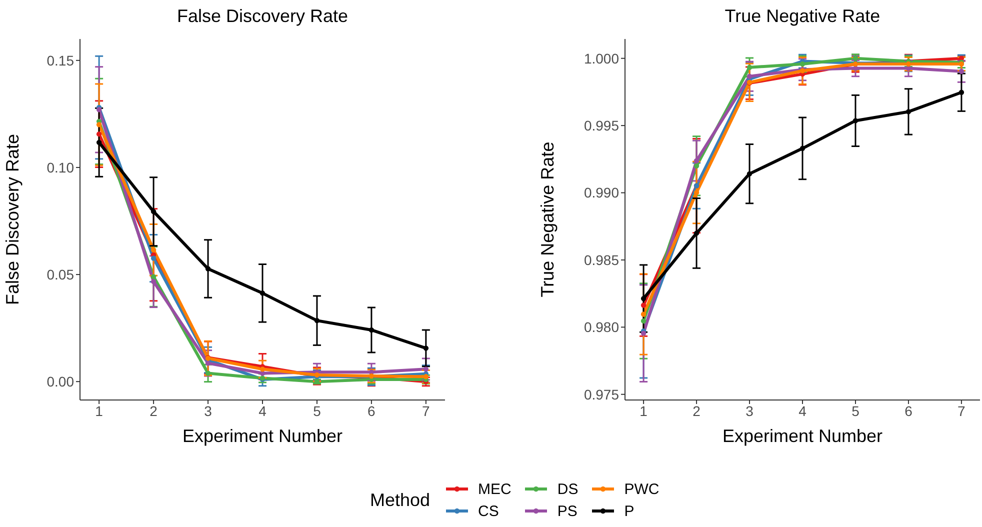  I want to click on legend-label: PWC, so click(642, 489).